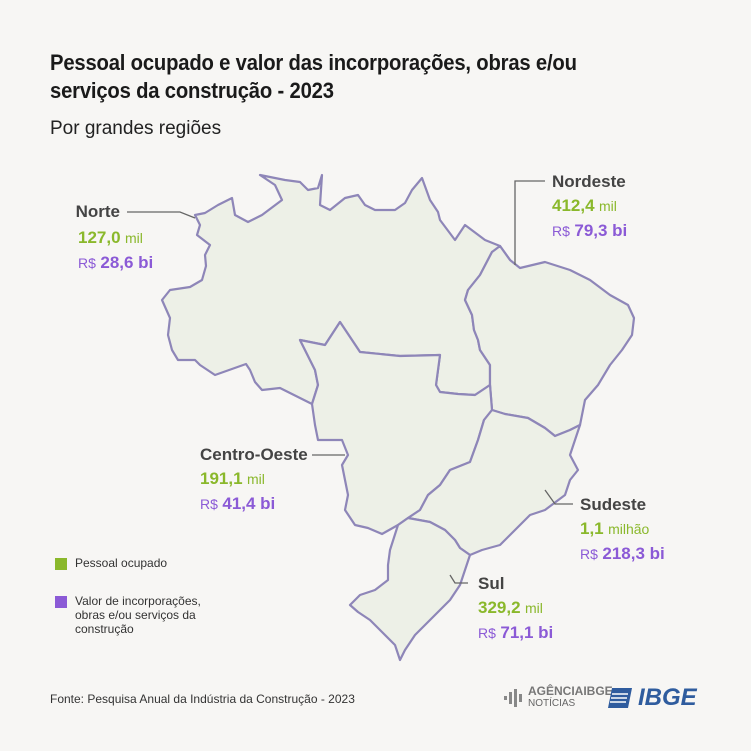 This screenshot has height=751, width=751. What do you see at coordinates (598, 691) in the screenshot?
I see `agencia-ibge-word: IBGE` at bounding box center [598, 691].